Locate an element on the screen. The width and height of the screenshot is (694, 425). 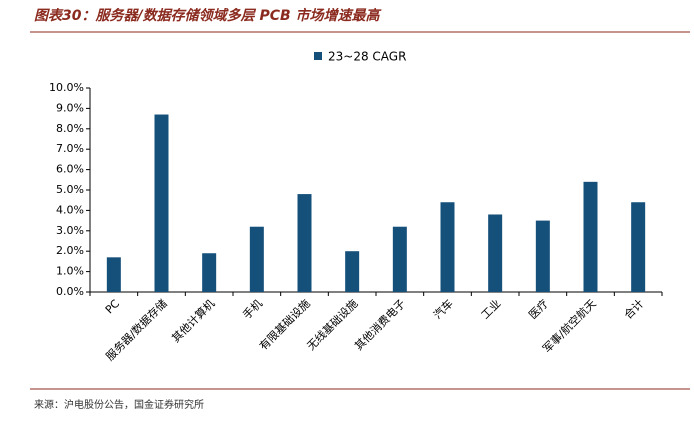
x-tick-label: 工业 is located at coordinates (491, 309).